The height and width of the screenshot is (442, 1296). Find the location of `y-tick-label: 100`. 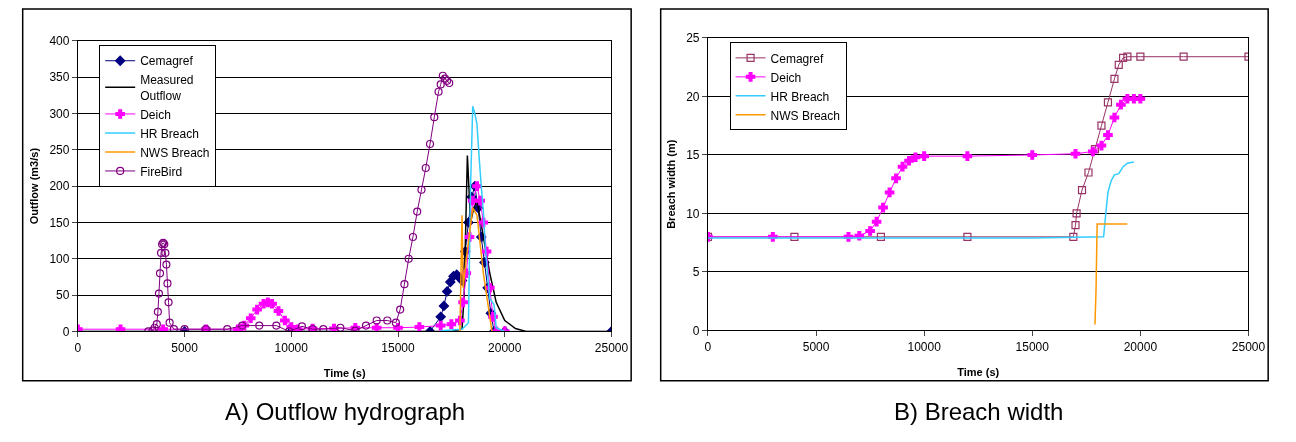

y-tick-label: 100 is located at coordinates (59, 258).